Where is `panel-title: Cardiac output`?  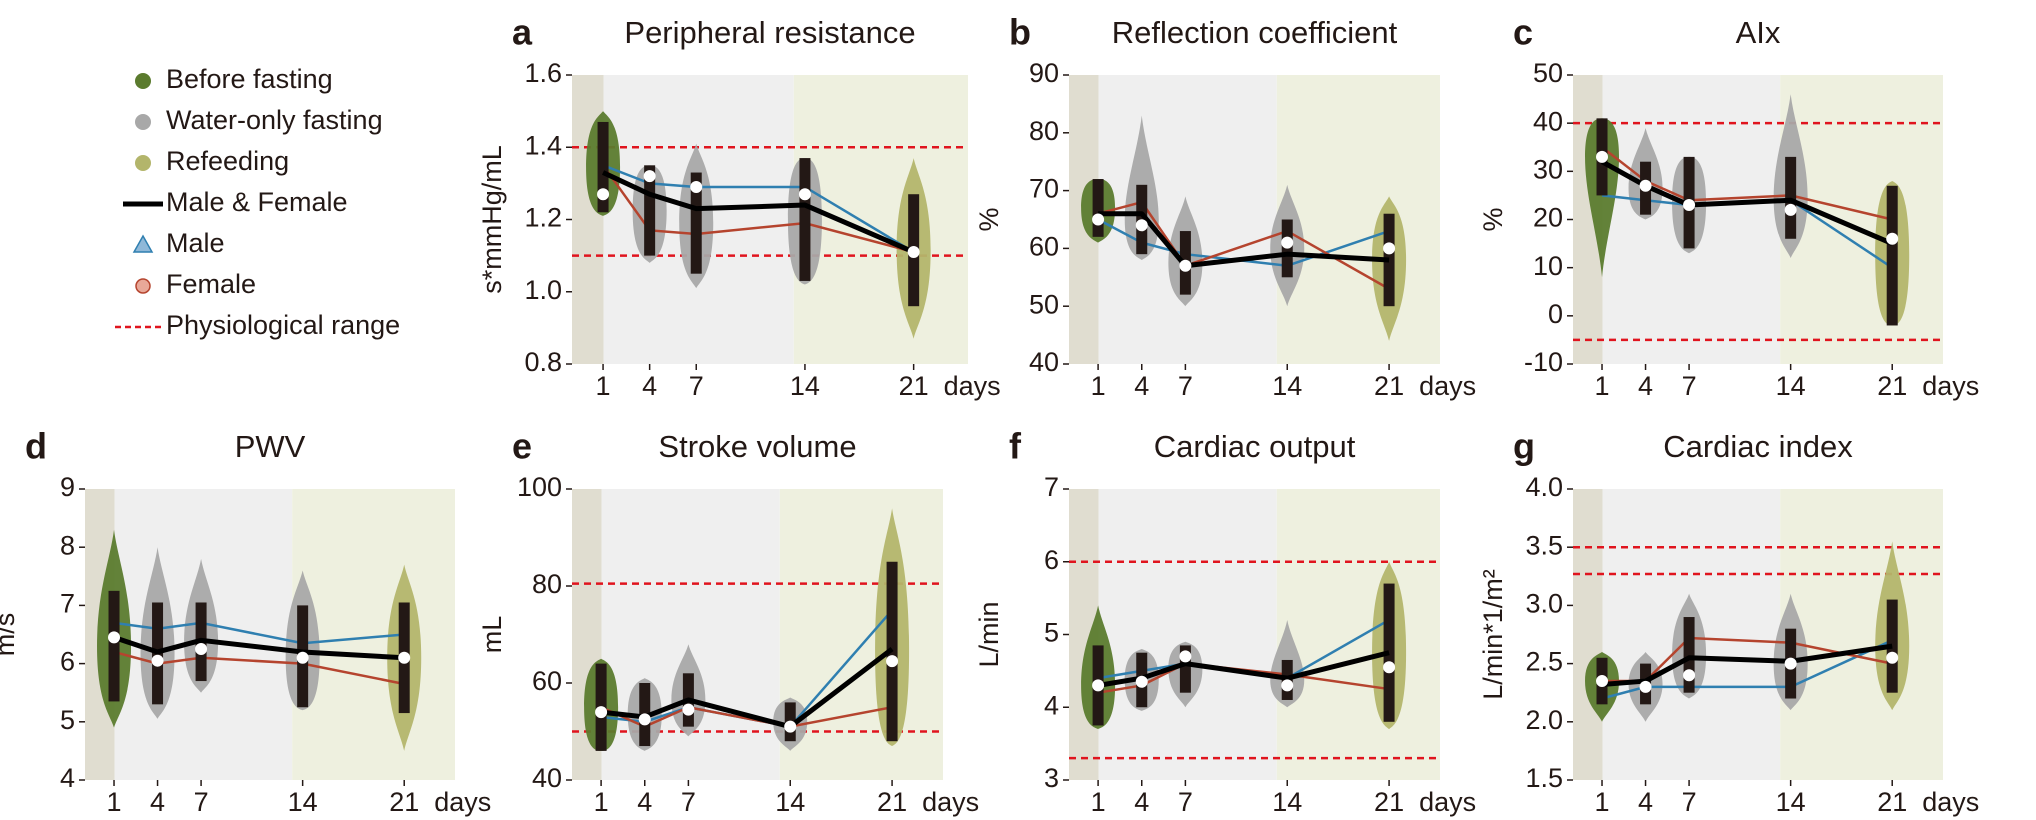
panel-title: Cardiac output is located at coordinates (1255, 446).